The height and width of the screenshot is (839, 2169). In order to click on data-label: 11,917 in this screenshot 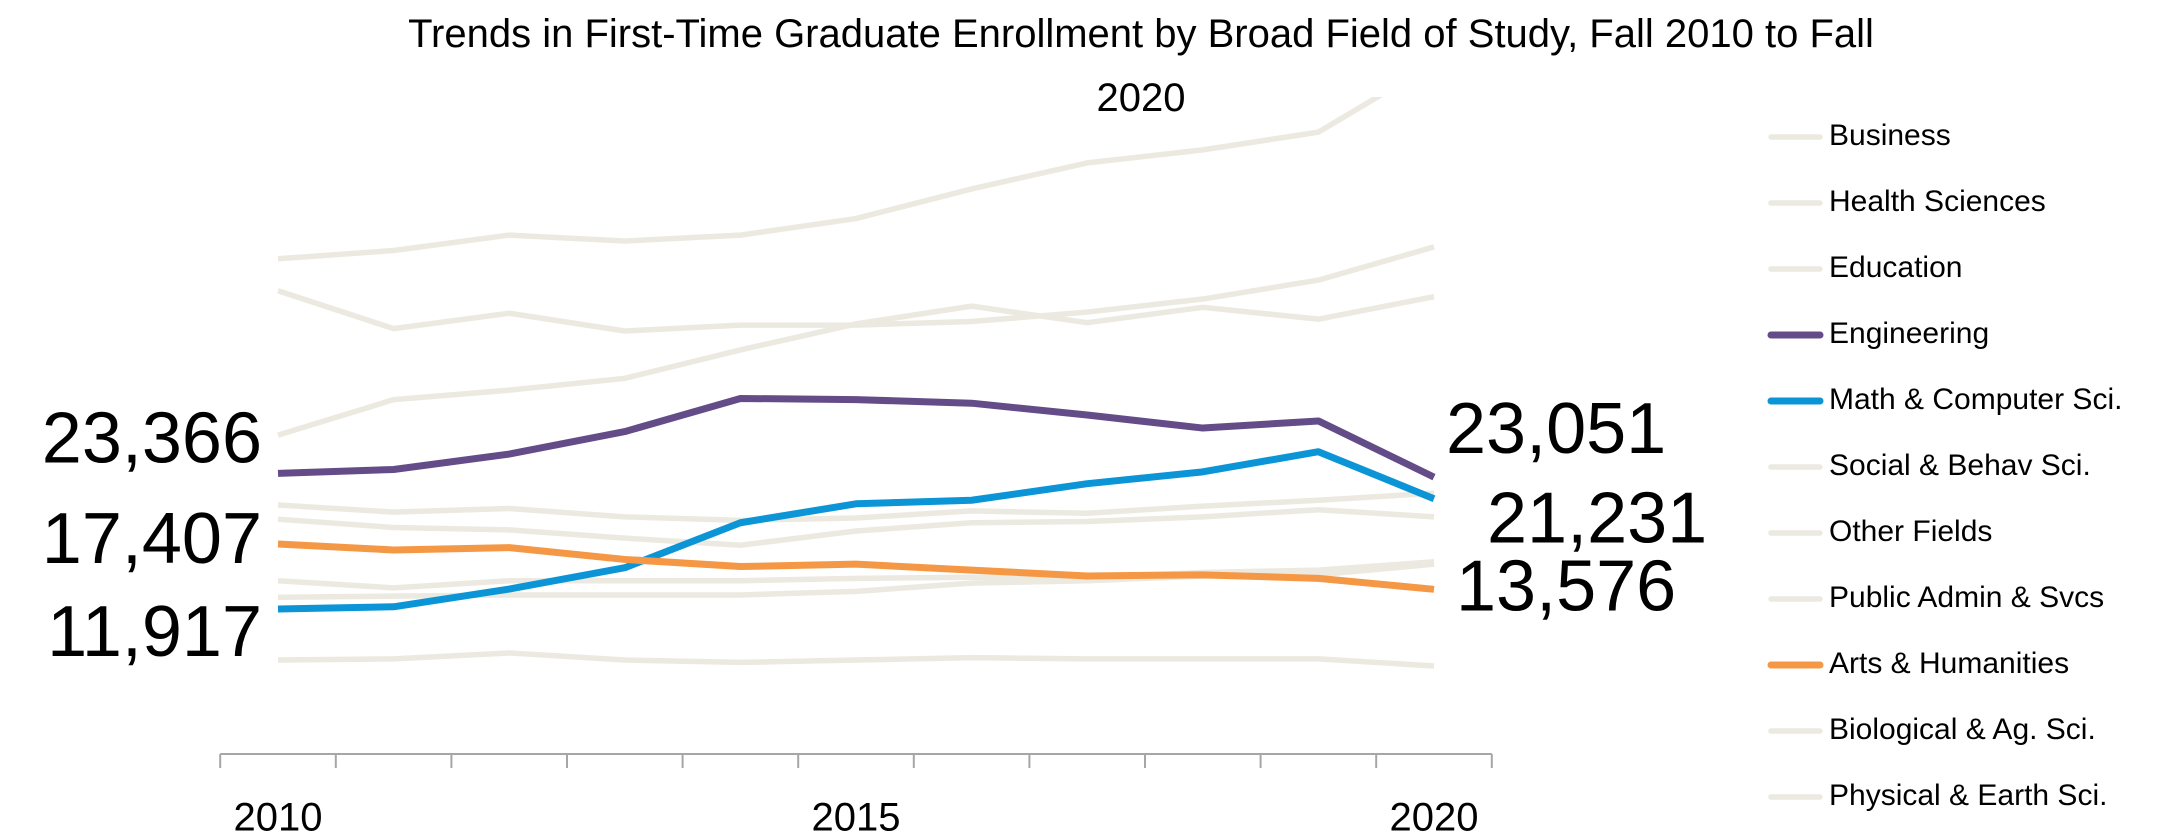, I will do `click(154, 632)`.